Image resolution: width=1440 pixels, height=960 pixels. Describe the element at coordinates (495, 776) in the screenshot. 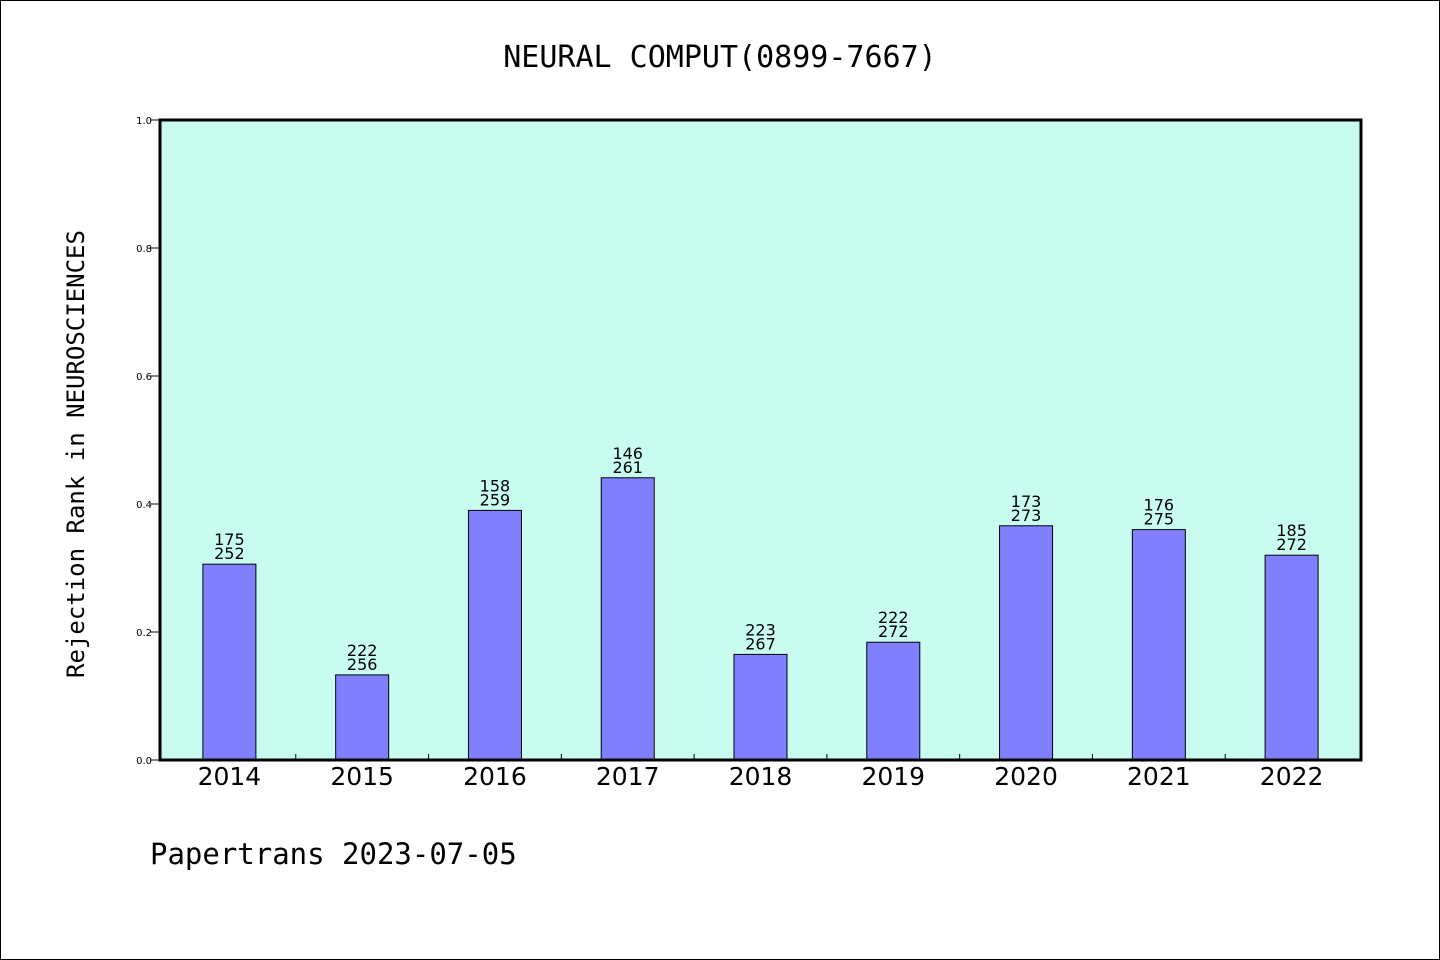

I see `x-tick-label: 2016` at that location.